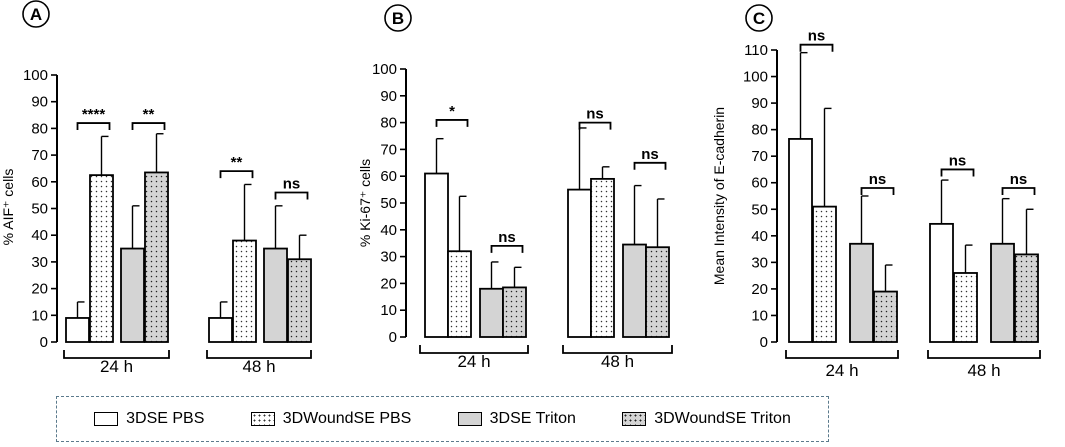 The width and height of the screenshot is (1065, 447). What do you see at coordinates (39, 182) in the screenshot?
I see `y-tick-label: 60` at bounding box center [39, 182].